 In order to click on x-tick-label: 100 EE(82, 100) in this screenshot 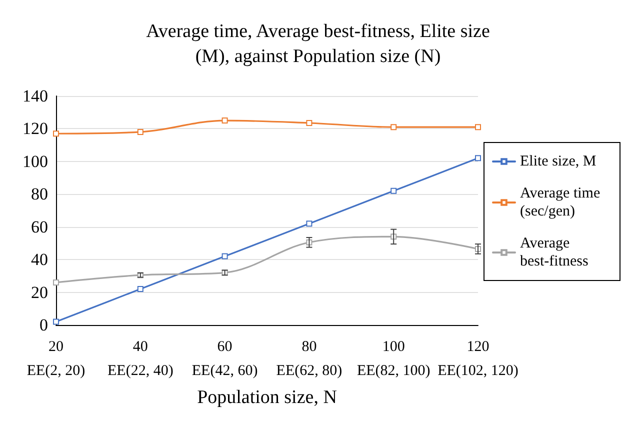, I will do `click(393, 359)`.